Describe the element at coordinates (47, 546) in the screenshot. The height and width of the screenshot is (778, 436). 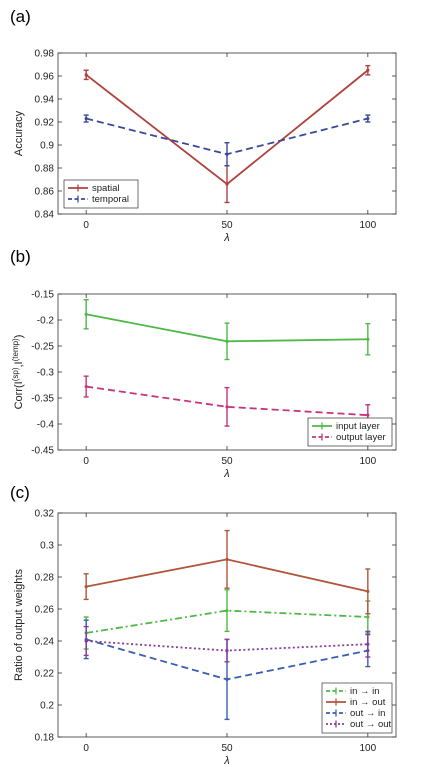
I see `y-tick-label: 0.3` at that location.